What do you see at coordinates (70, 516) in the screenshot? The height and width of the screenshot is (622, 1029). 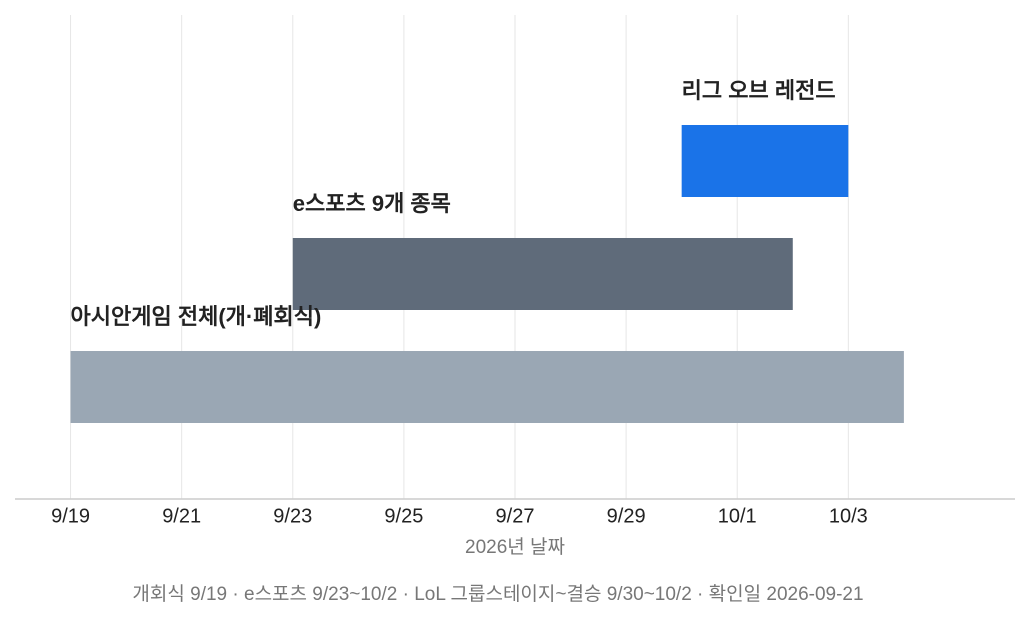 I see `x-tick-label: 9/19` at bounding box center [70, 516].